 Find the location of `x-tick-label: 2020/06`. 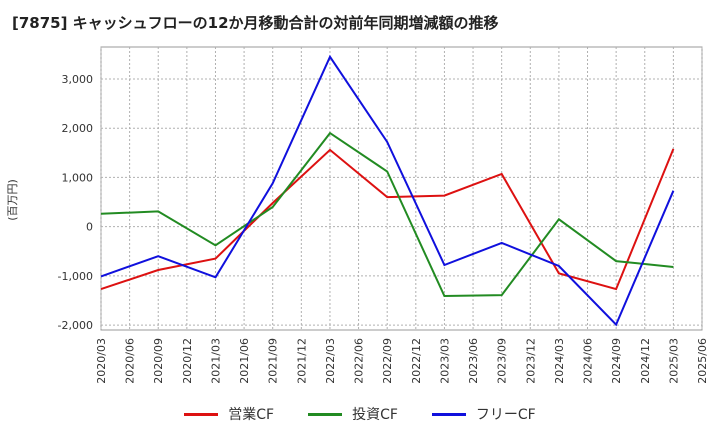

x-tick-label: 2020/06 is located at coordinates (130, 361).